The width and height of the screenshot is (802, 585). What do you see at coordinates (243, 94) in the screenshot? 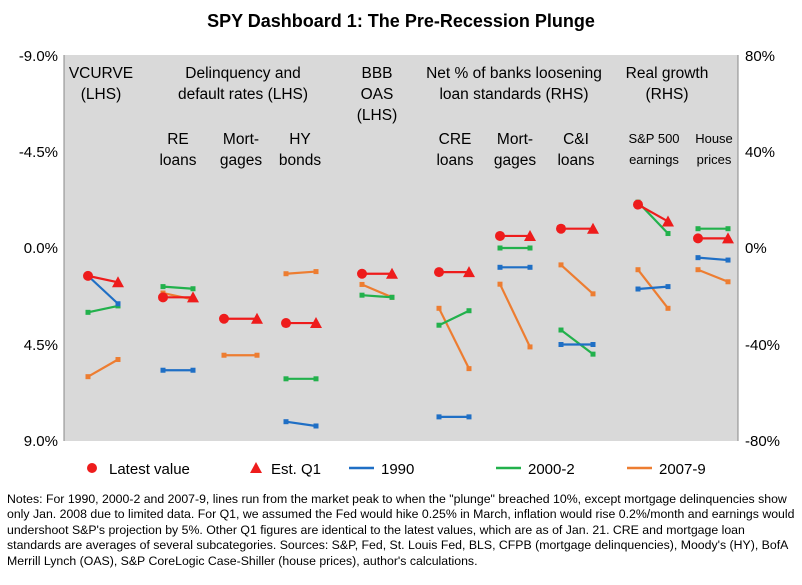
I see `group-header-line: default rates (LHS)` at bounding box center [243, 94].